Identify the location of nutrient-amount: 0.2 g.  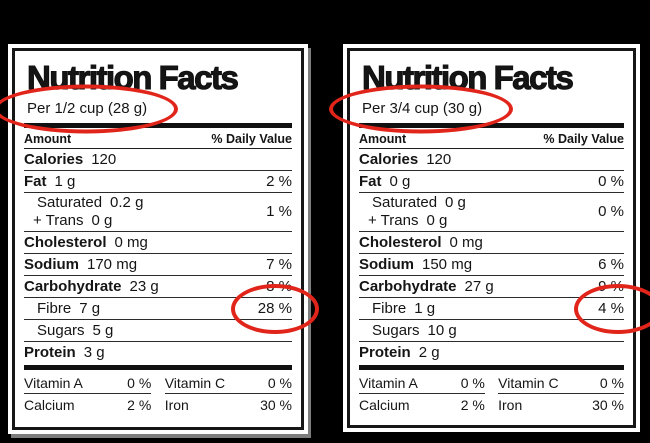
(127, 202).